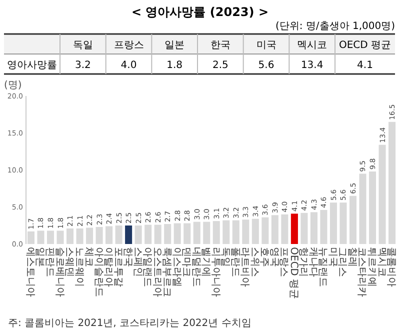 The height and width of the screenshot is (335, 399). Describe the element at coordinates (108, 267) in the screenshot. I see `x-tick-label: 이탈리아` at that location.